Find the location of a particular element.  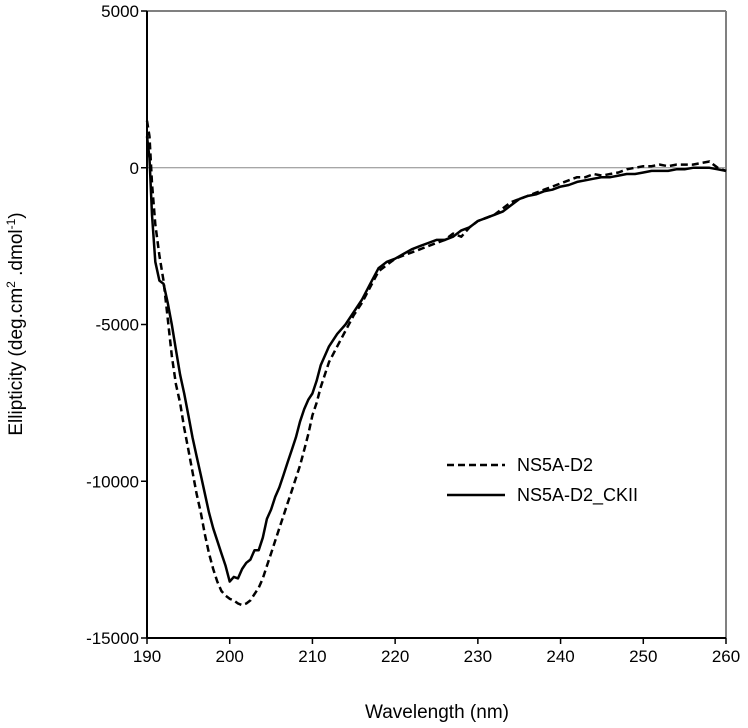

y-axis-title-middle: .dmol is located at coordinates (16, 255).